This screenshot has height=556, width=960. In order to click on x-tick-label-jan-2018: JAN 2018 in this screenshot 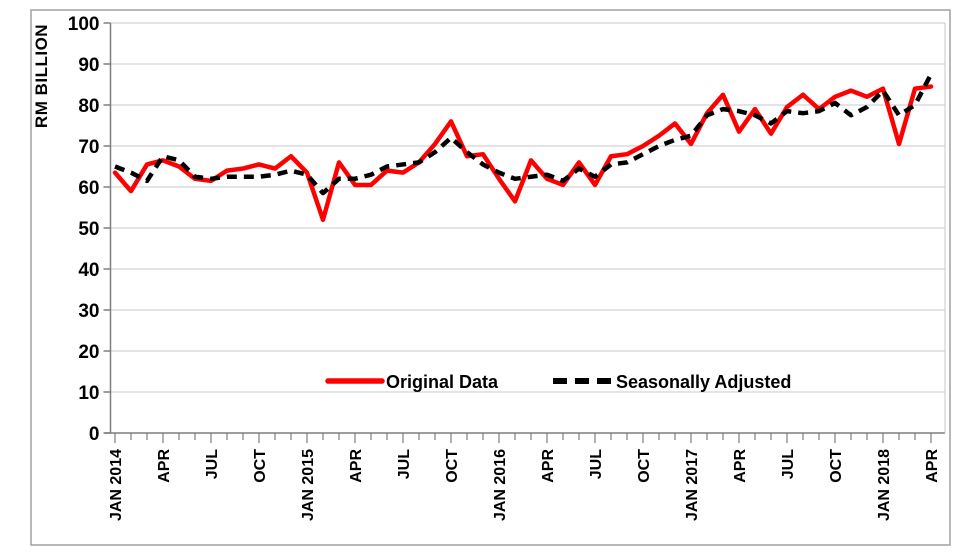, I will do `click(884, 485)`.